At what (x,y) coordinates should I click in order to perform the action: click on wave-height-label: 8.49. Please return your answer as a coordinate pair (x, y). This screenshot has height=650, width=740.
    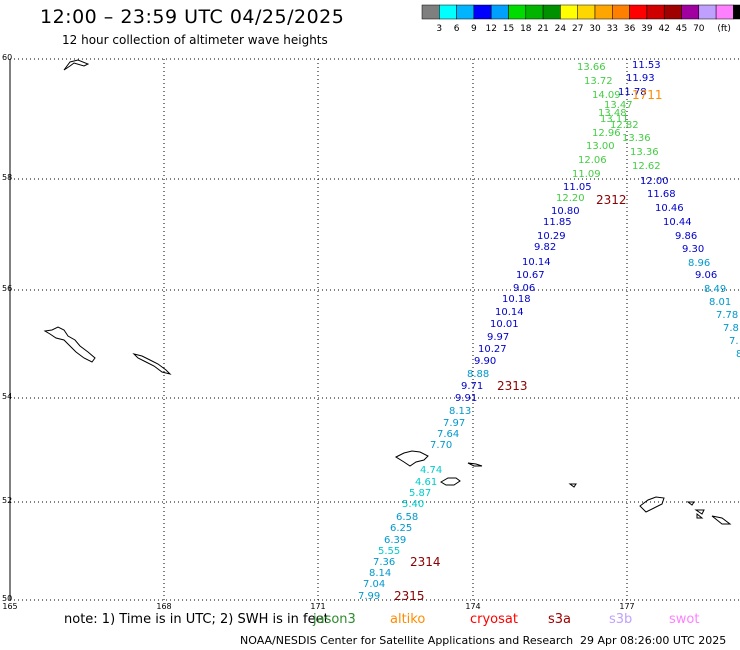
    Looking at the image, I should click on (715, 289).